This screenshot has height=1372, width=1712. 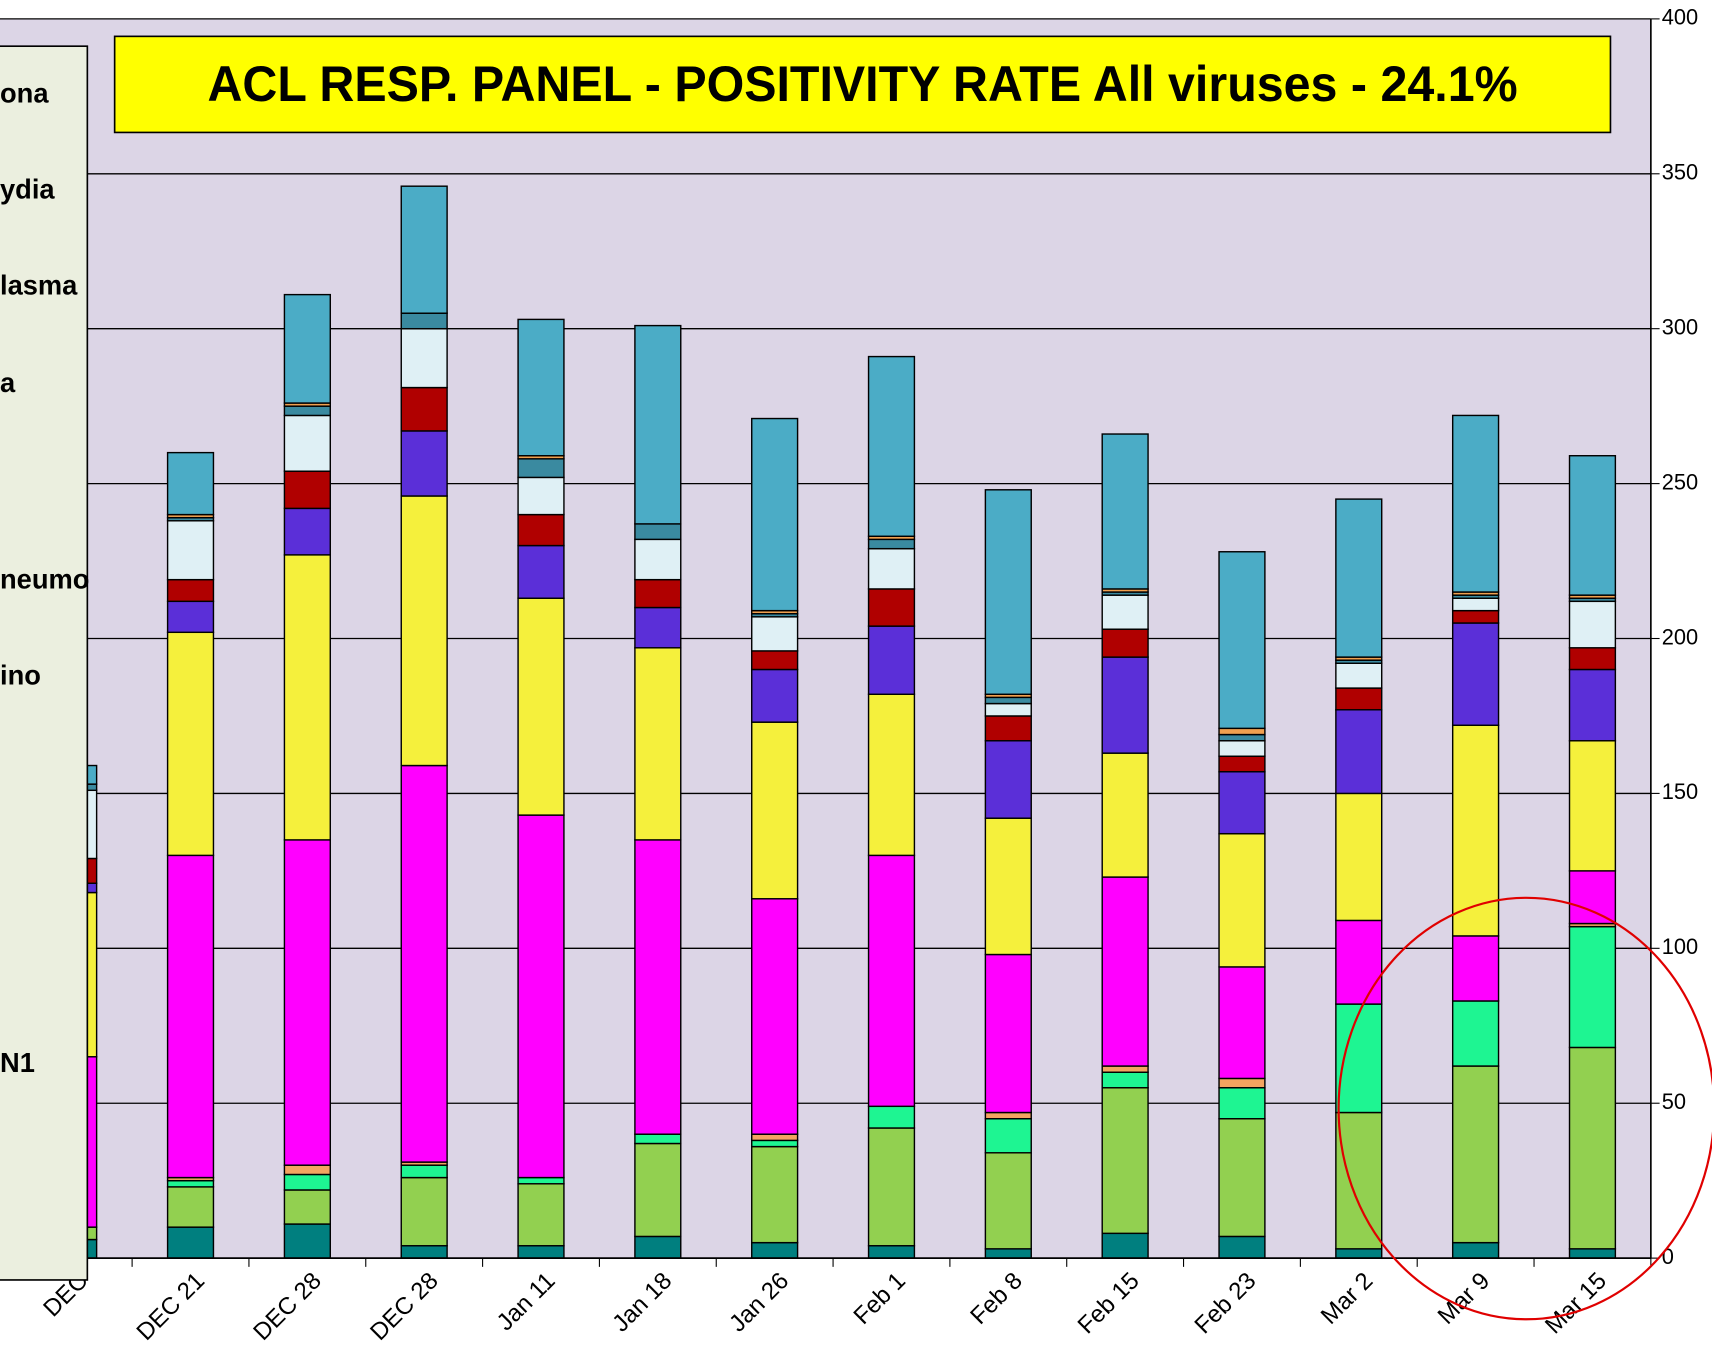 What do you see at coordinates (39, 285) in the screenshot?
I see `legend-label: lasma` at bounding box center [39, 285].